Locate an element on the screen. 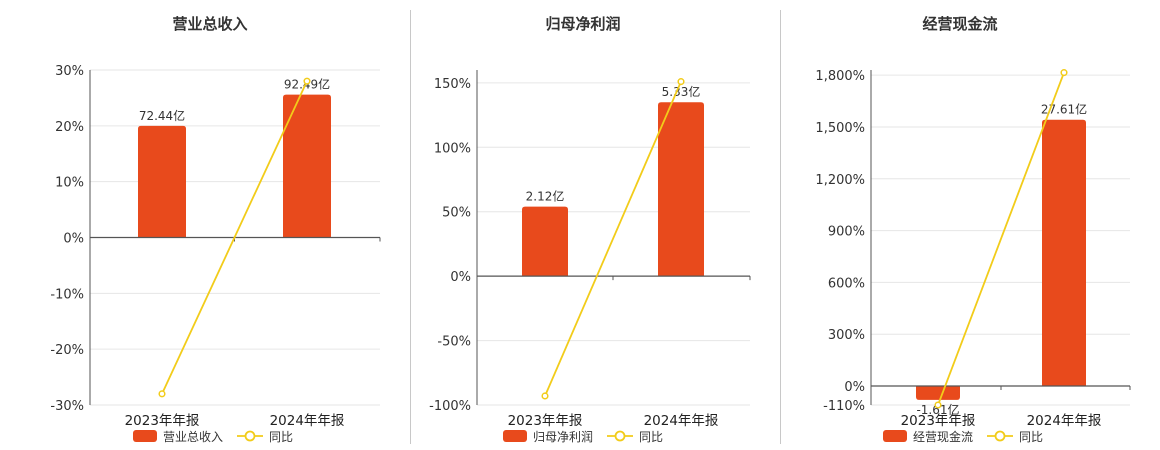 The height and width of the screenshot is (450, 1160). y-tick-label: 600% is located at coordinates (846, 283).